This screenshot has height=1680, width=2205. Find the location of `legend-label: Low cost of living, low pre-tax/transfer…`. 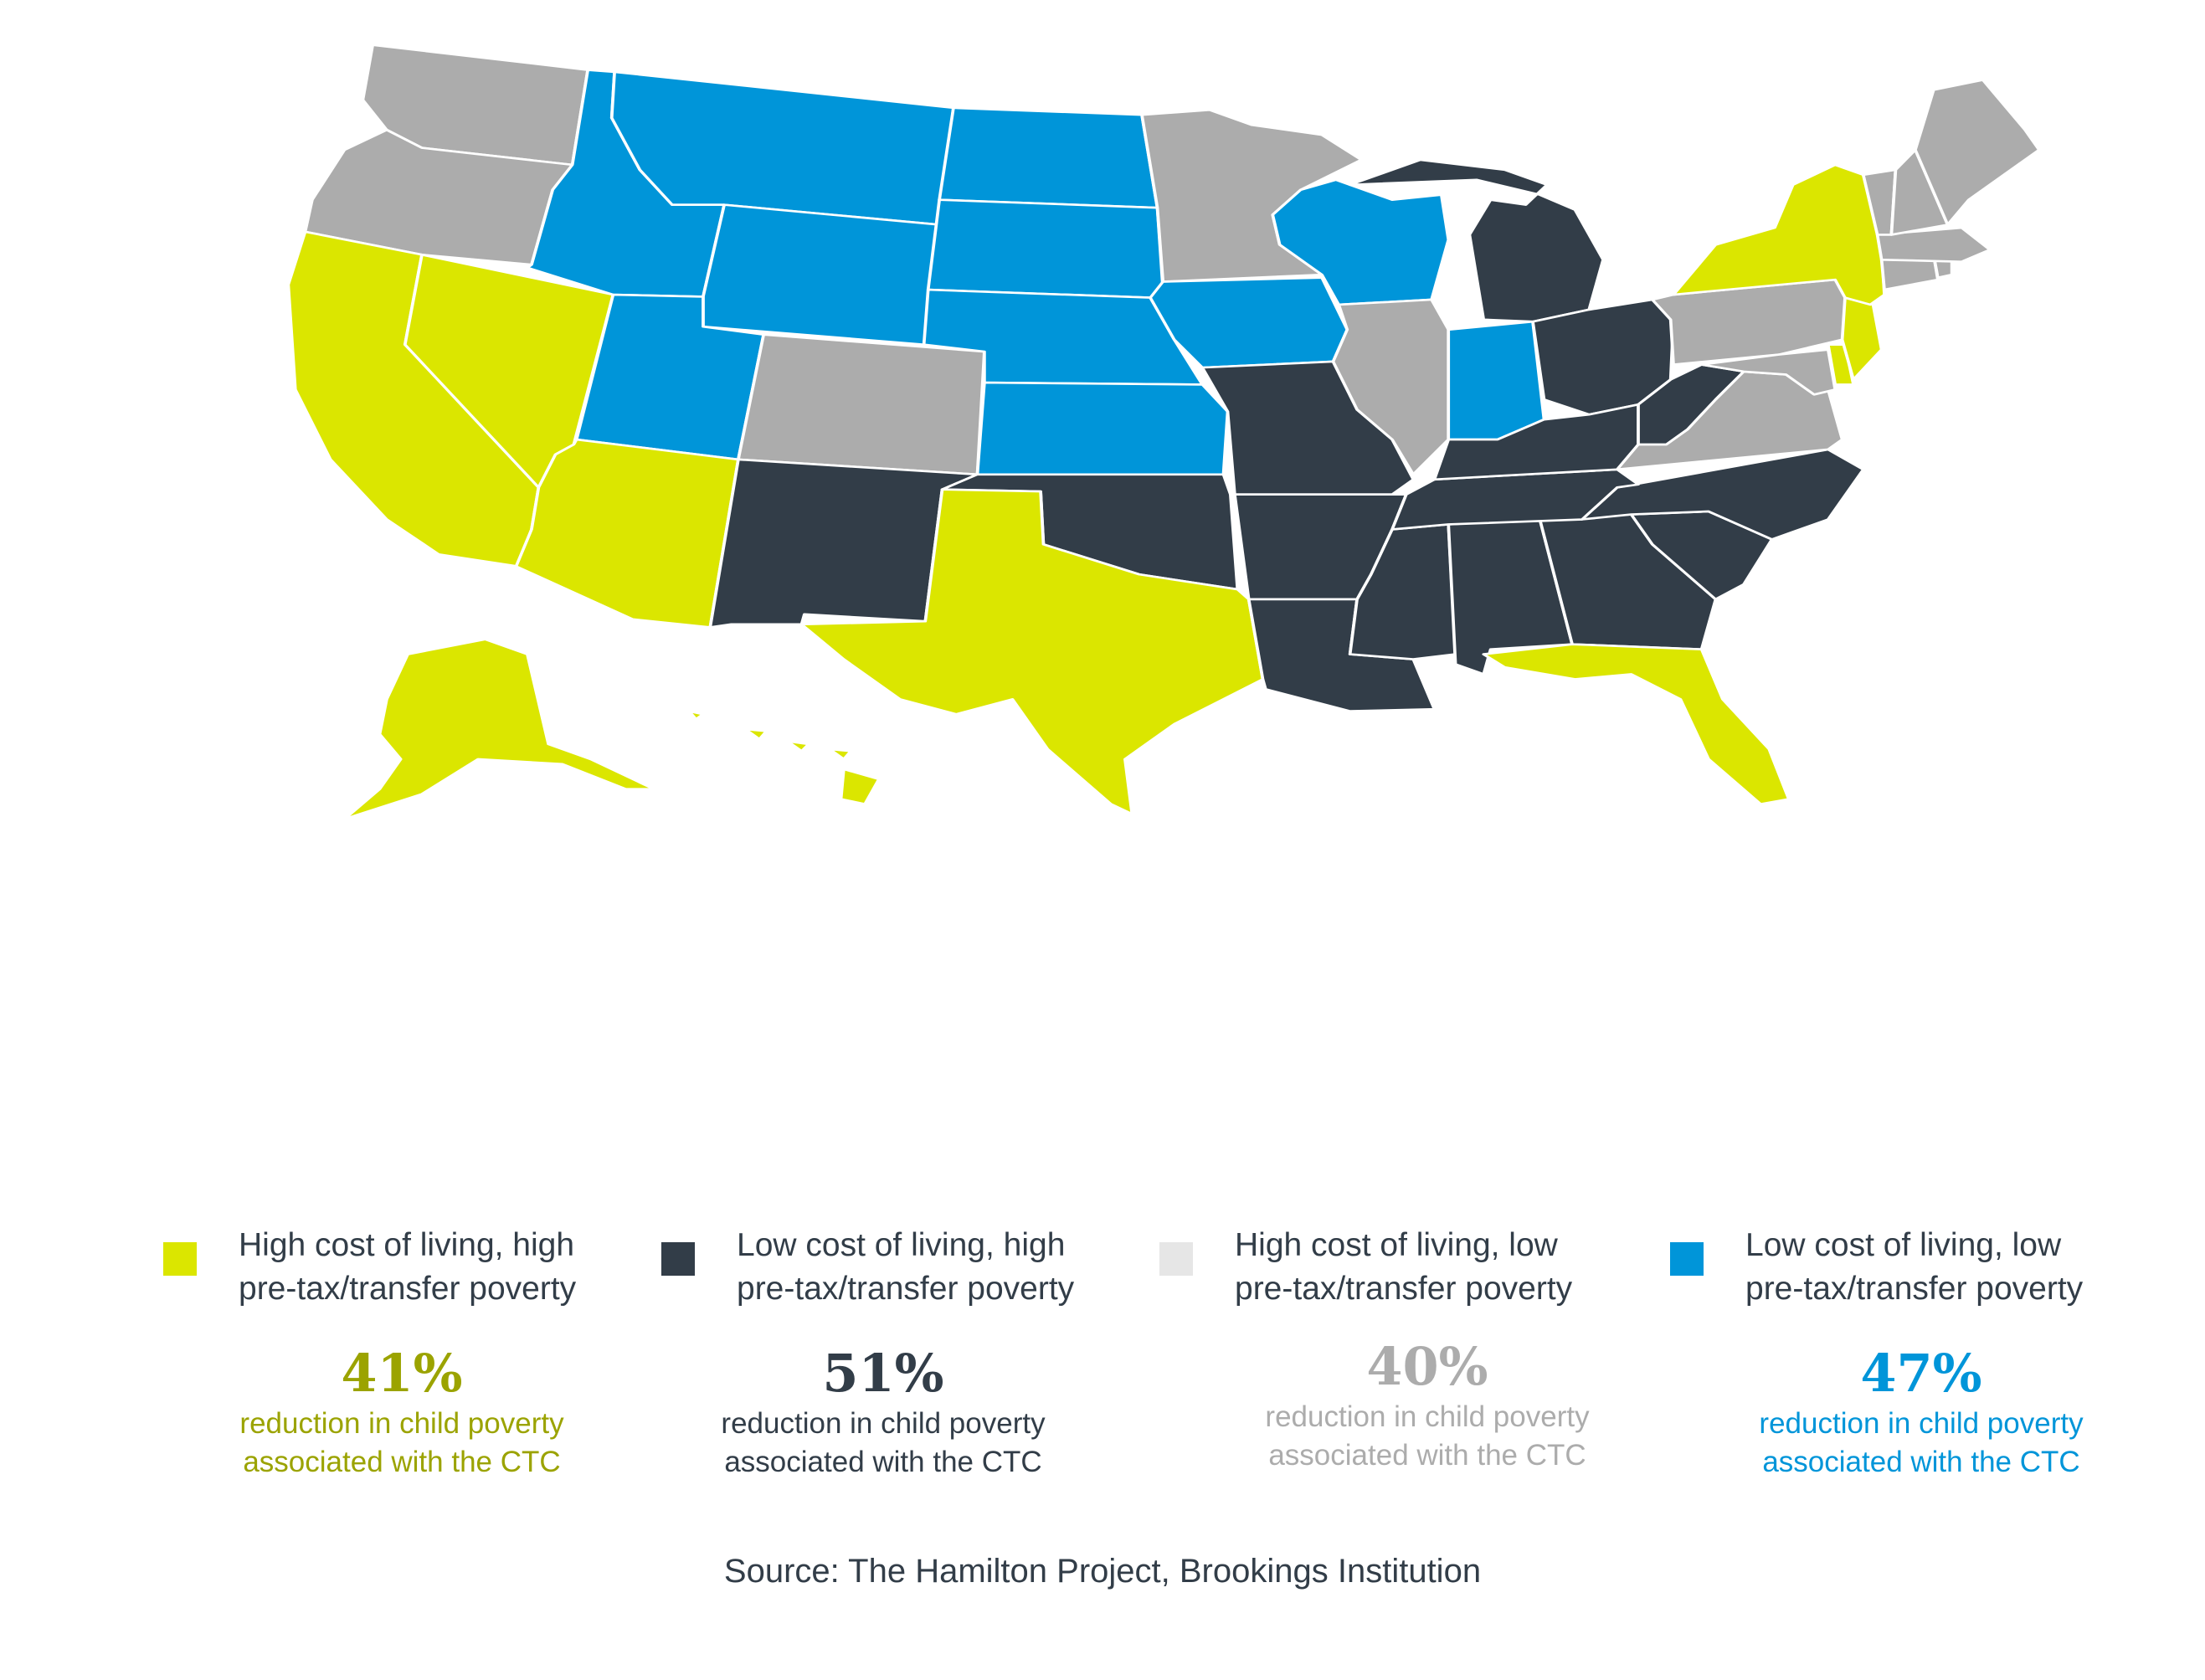

legend-label: Low cost of living, low pre-tax/transfer… is located at coordinates (1975, 1267).